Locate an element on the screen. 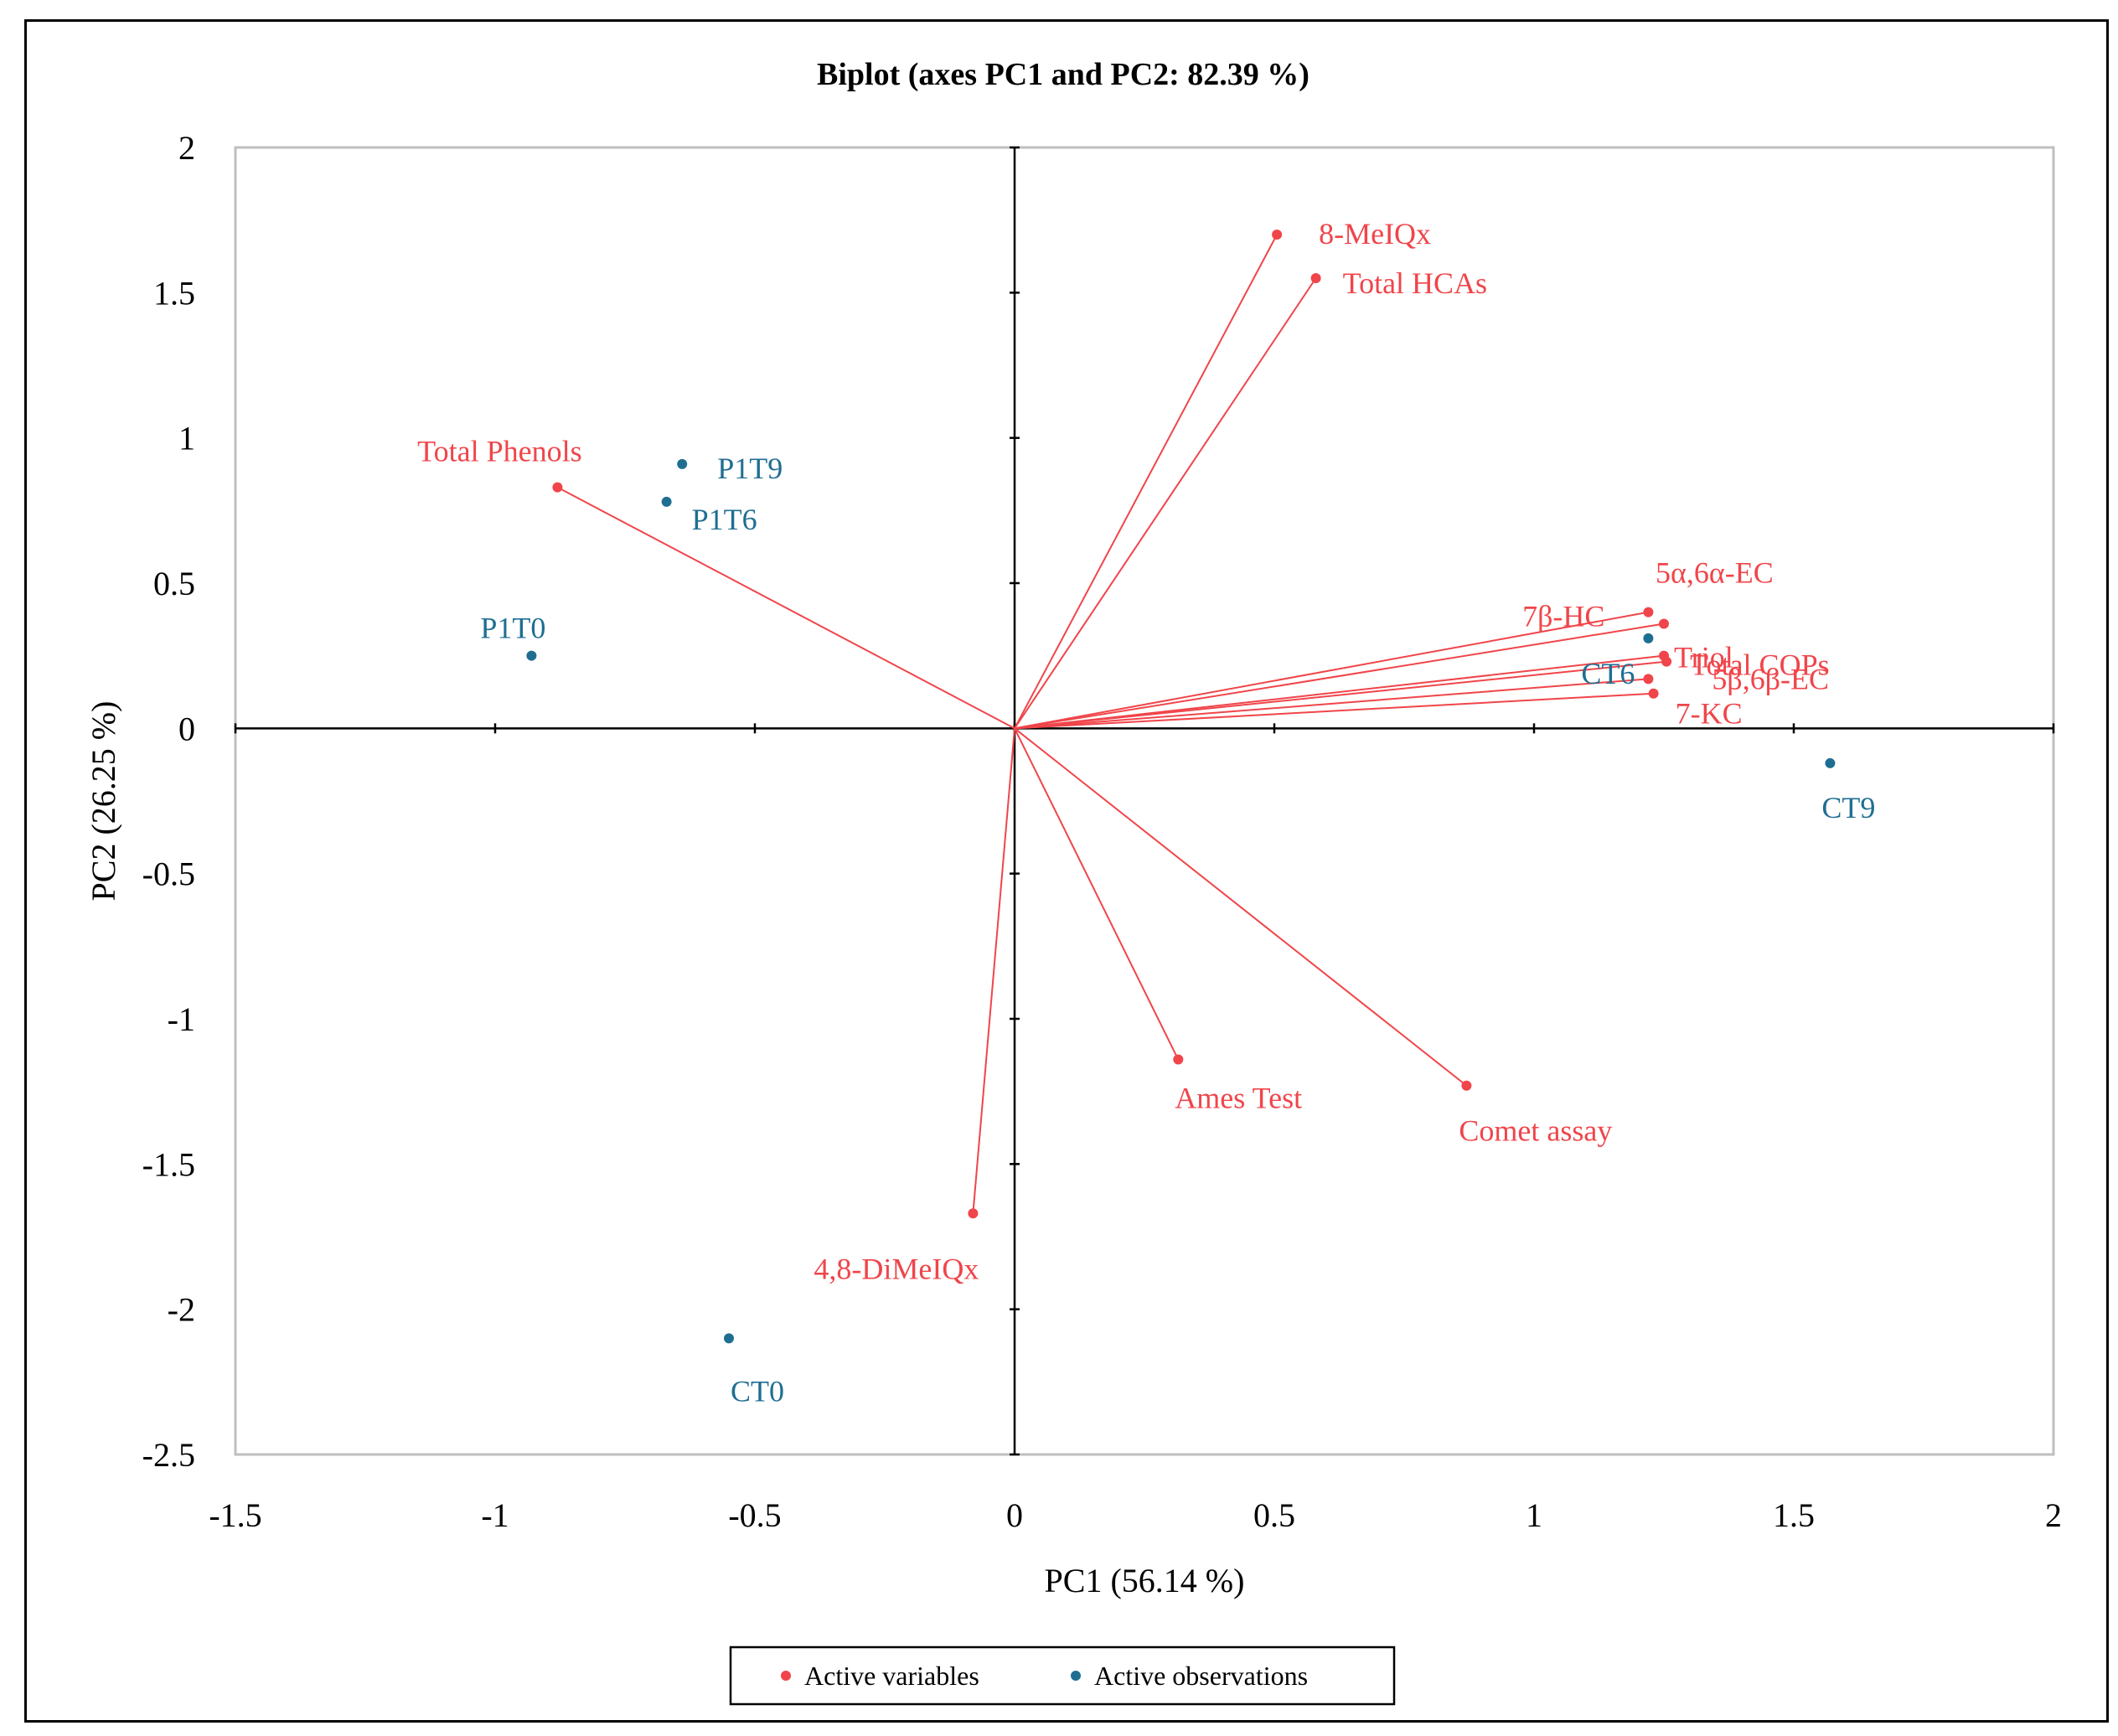 The height and width of the screenshot is (1736, 2118). vector-8-meiqx is located at coordinates (1146, 482).